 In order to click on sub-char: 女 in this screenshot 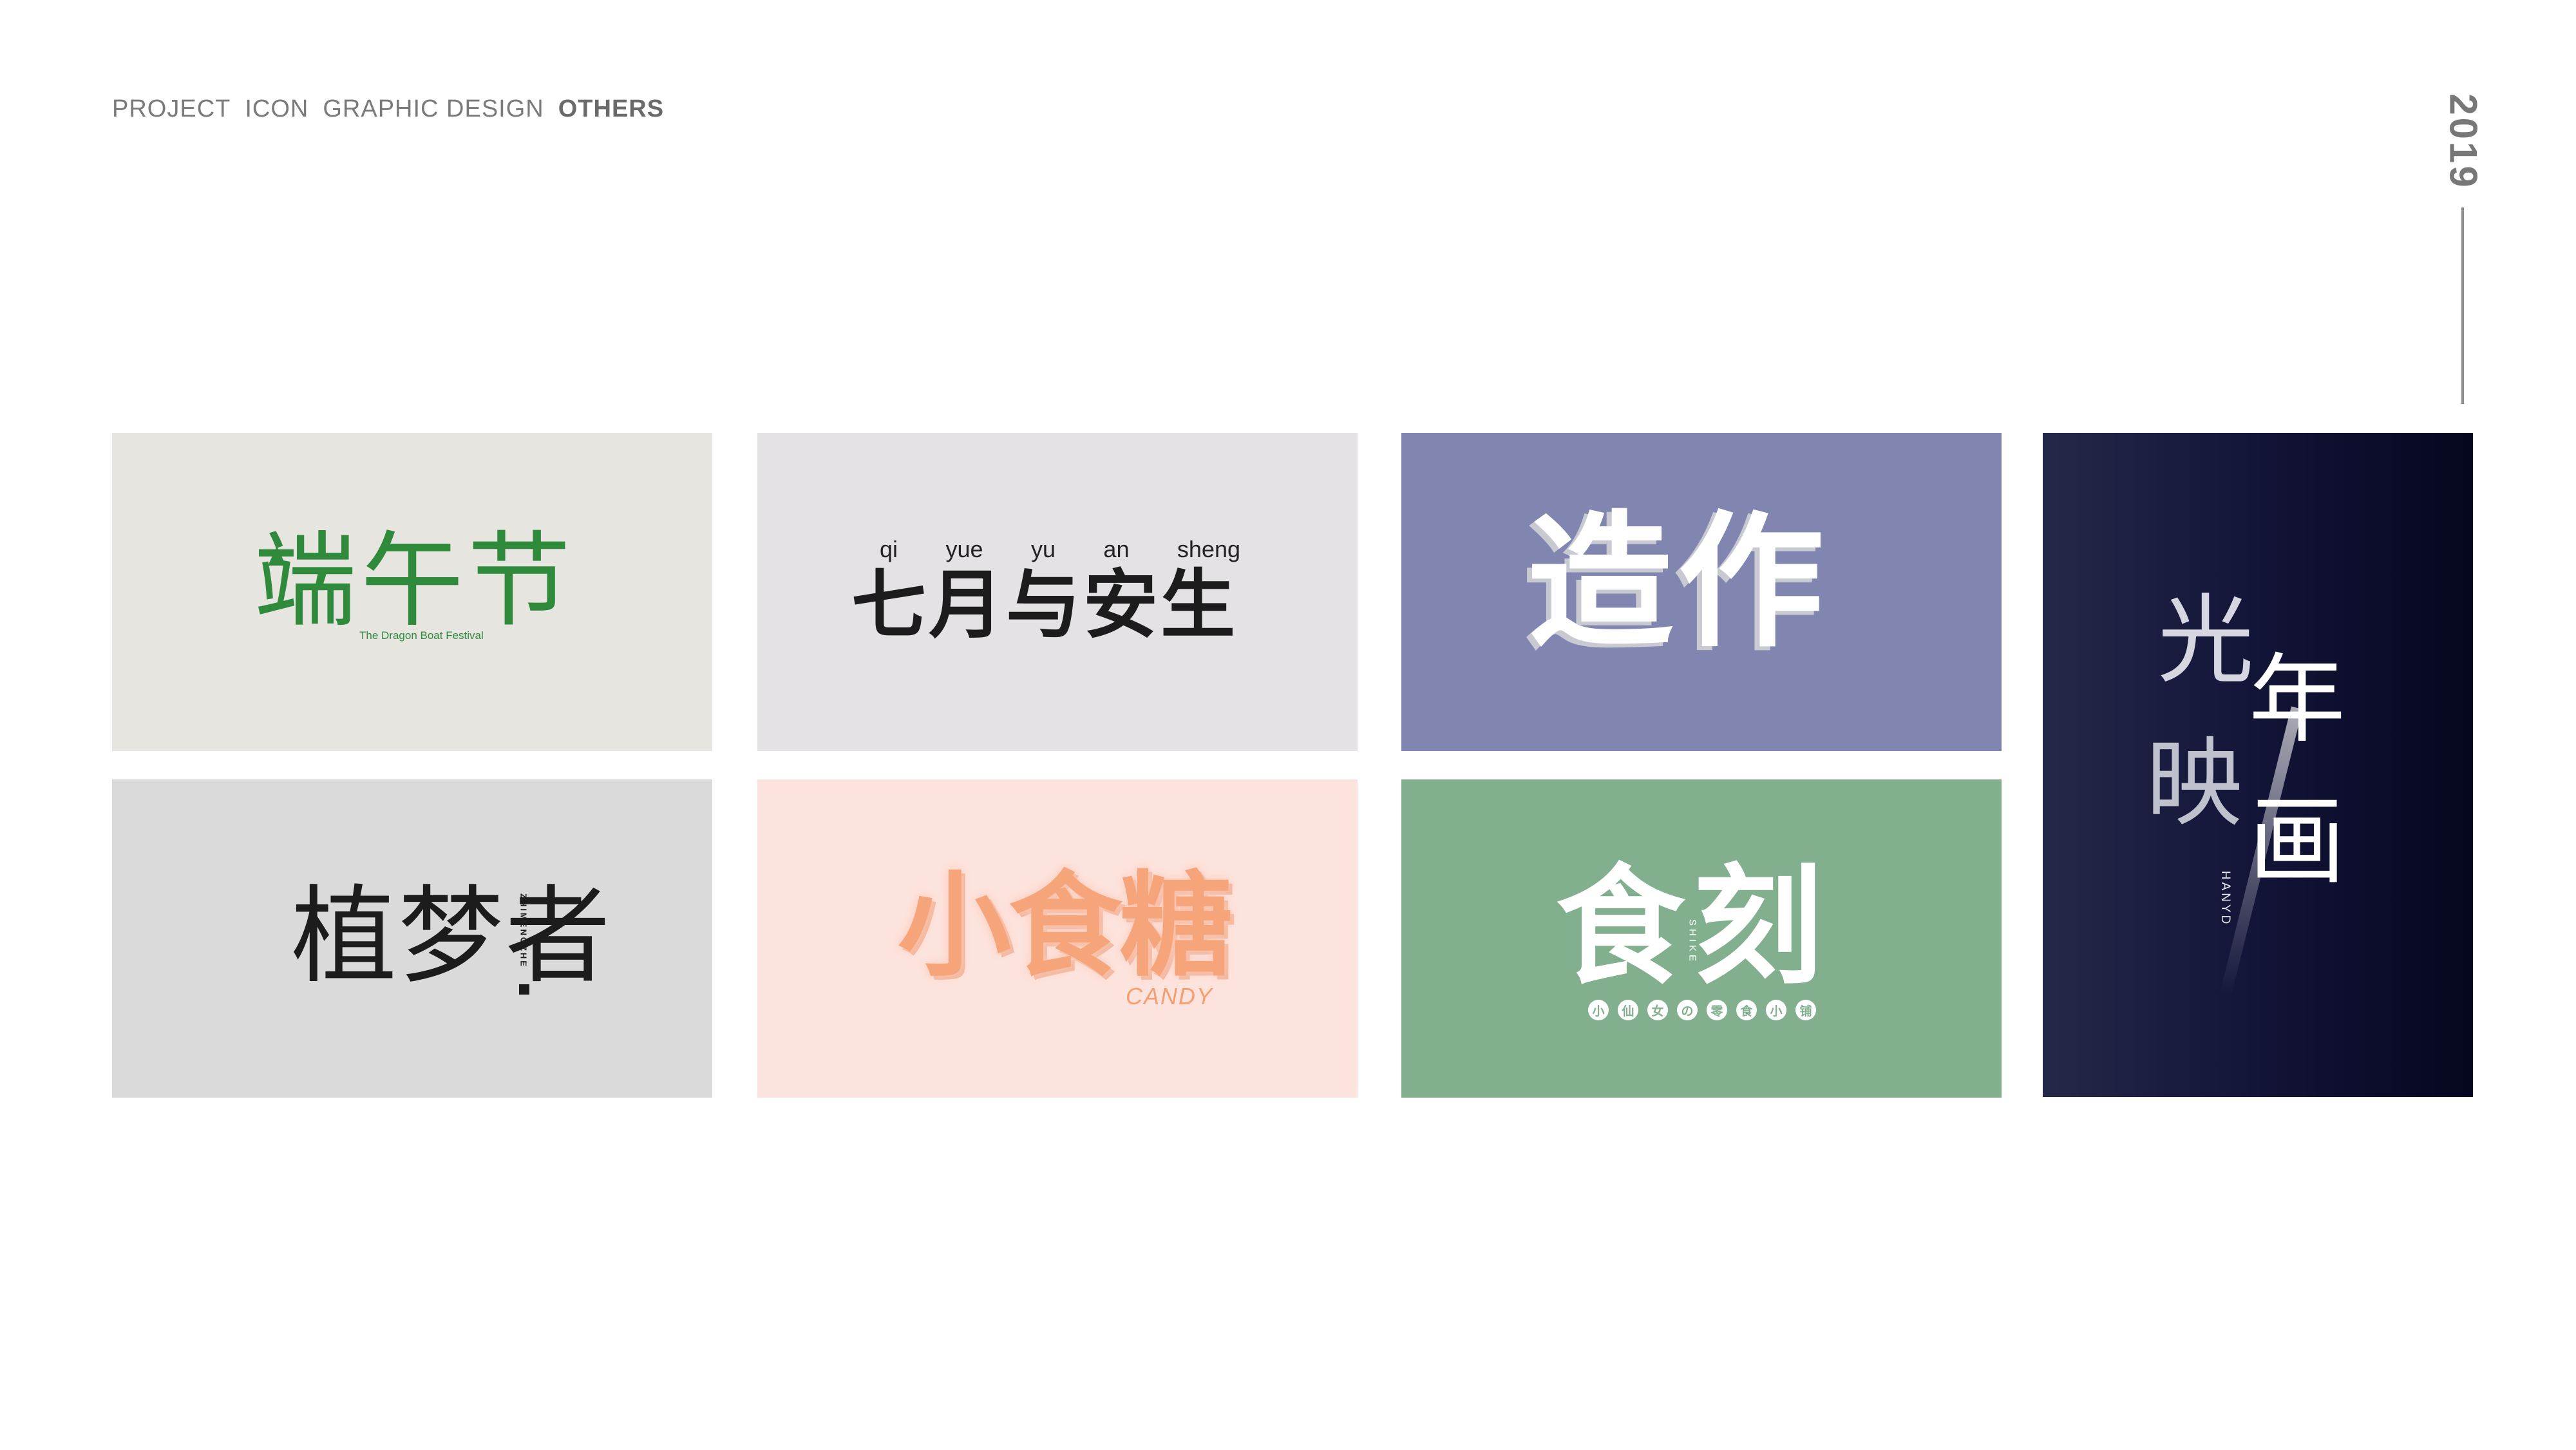, I will do `click(1657, 1010)`.